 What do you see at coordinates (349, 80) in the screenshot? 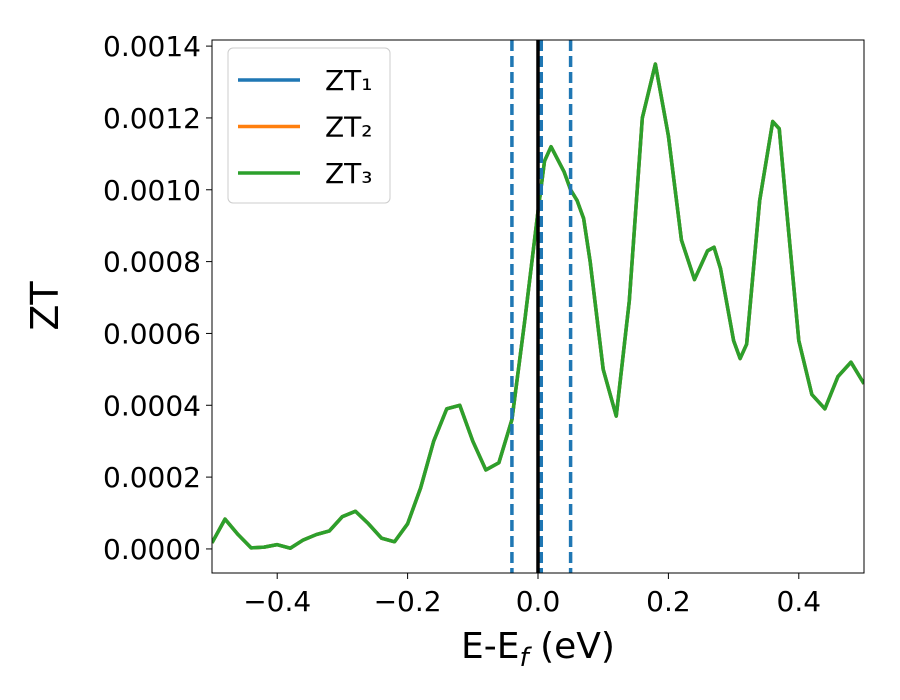
I see `legend-label: ZT₁` at bounding box center [349, 80].